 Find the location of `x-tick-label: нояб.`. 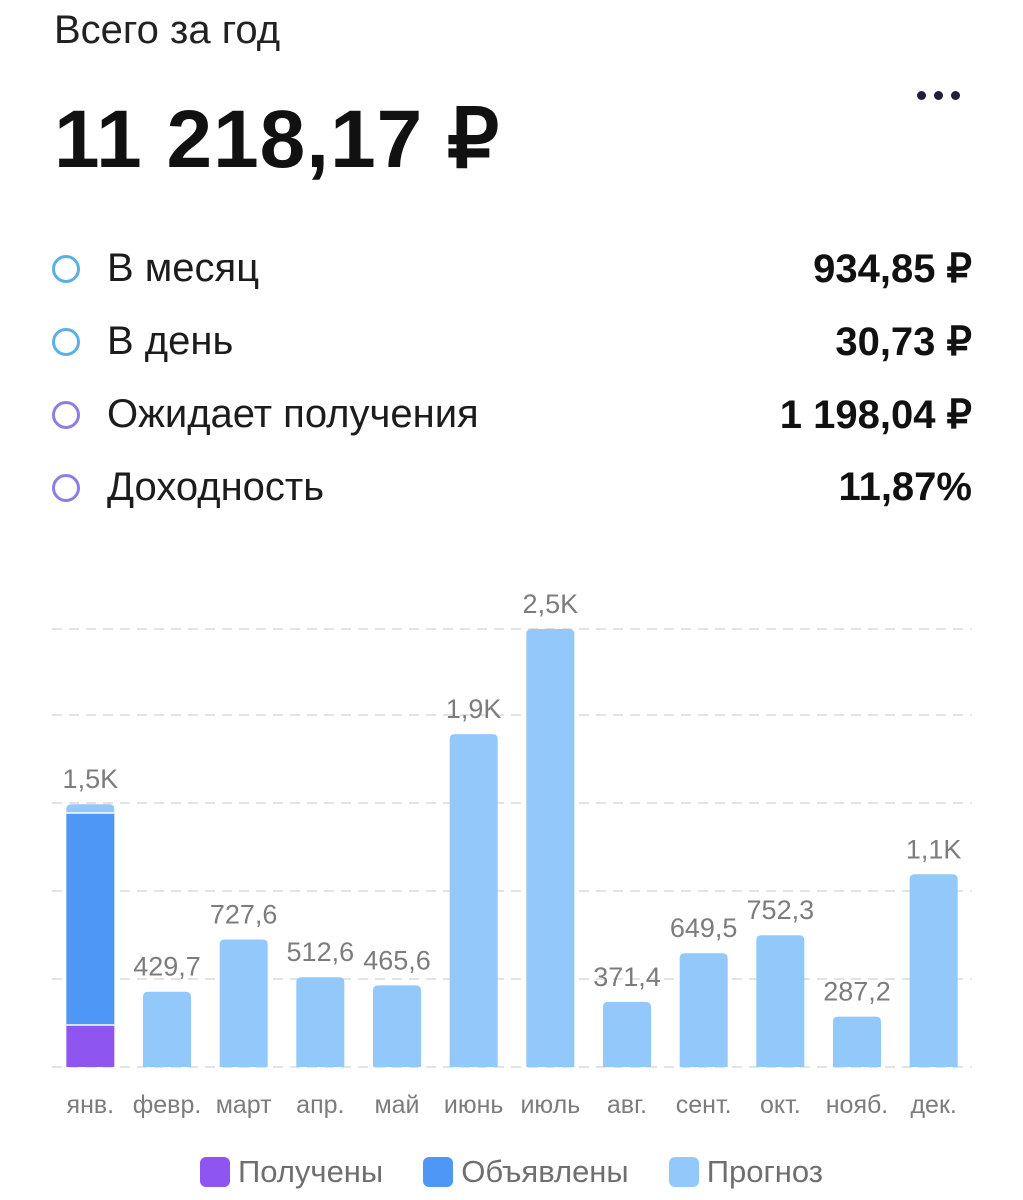

x-tick-label: нояб. is located at coordinates (857, 1105).